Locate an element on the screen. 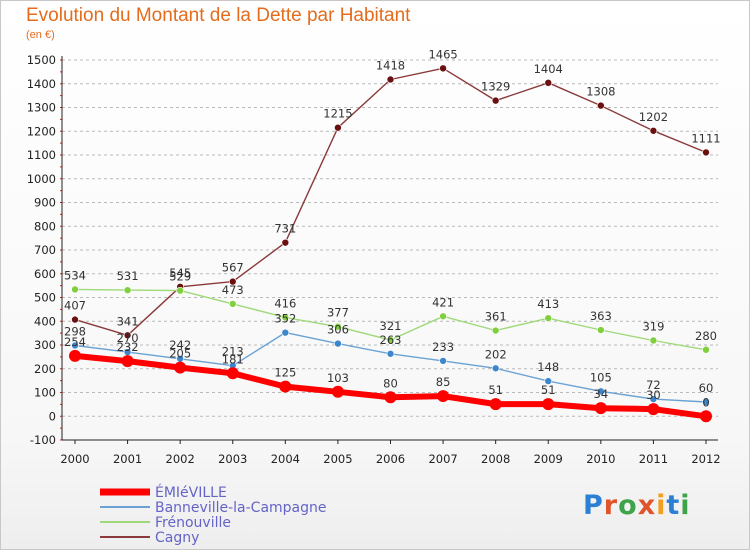  data-label: 85 is located at coordinates (443, 382).